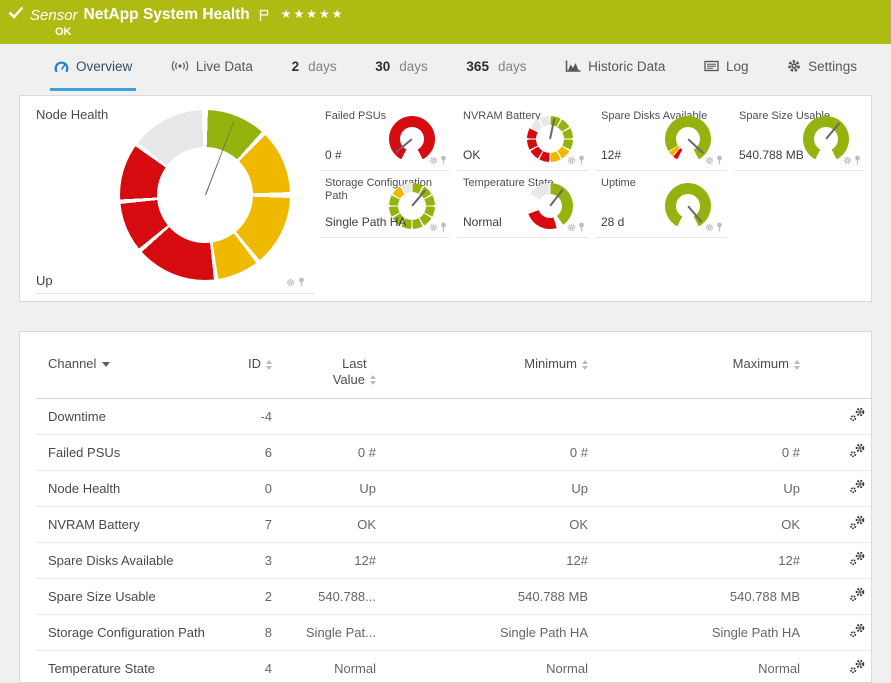 The height and width of the screenshot is (683, 891). What do you see at coordinates (502, 116) in the screenshot?
I see `gauge-label: NVRAM Battery` at bounding box center [502, 116].